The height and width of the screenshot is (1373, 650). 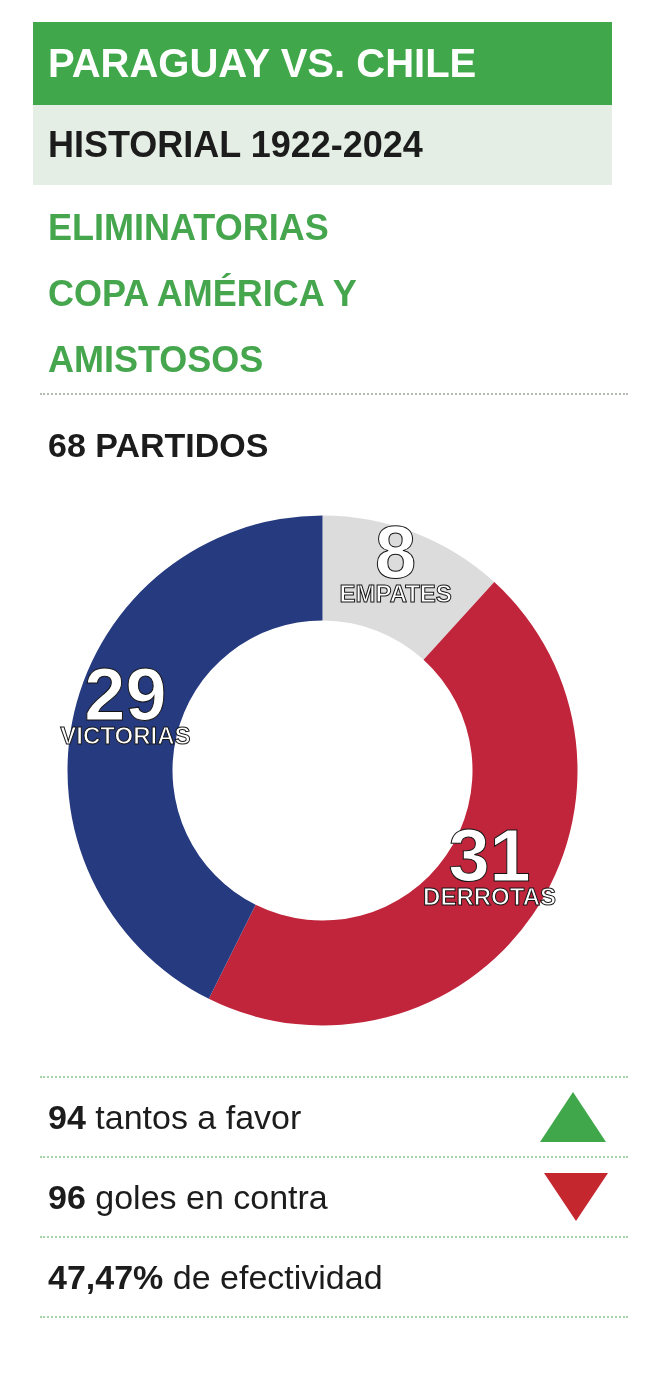 What do you see at coordinates (175, 1117) in the screenshot?
I see `text: 94 tantos a favor` at bounding box center [175, 1117].